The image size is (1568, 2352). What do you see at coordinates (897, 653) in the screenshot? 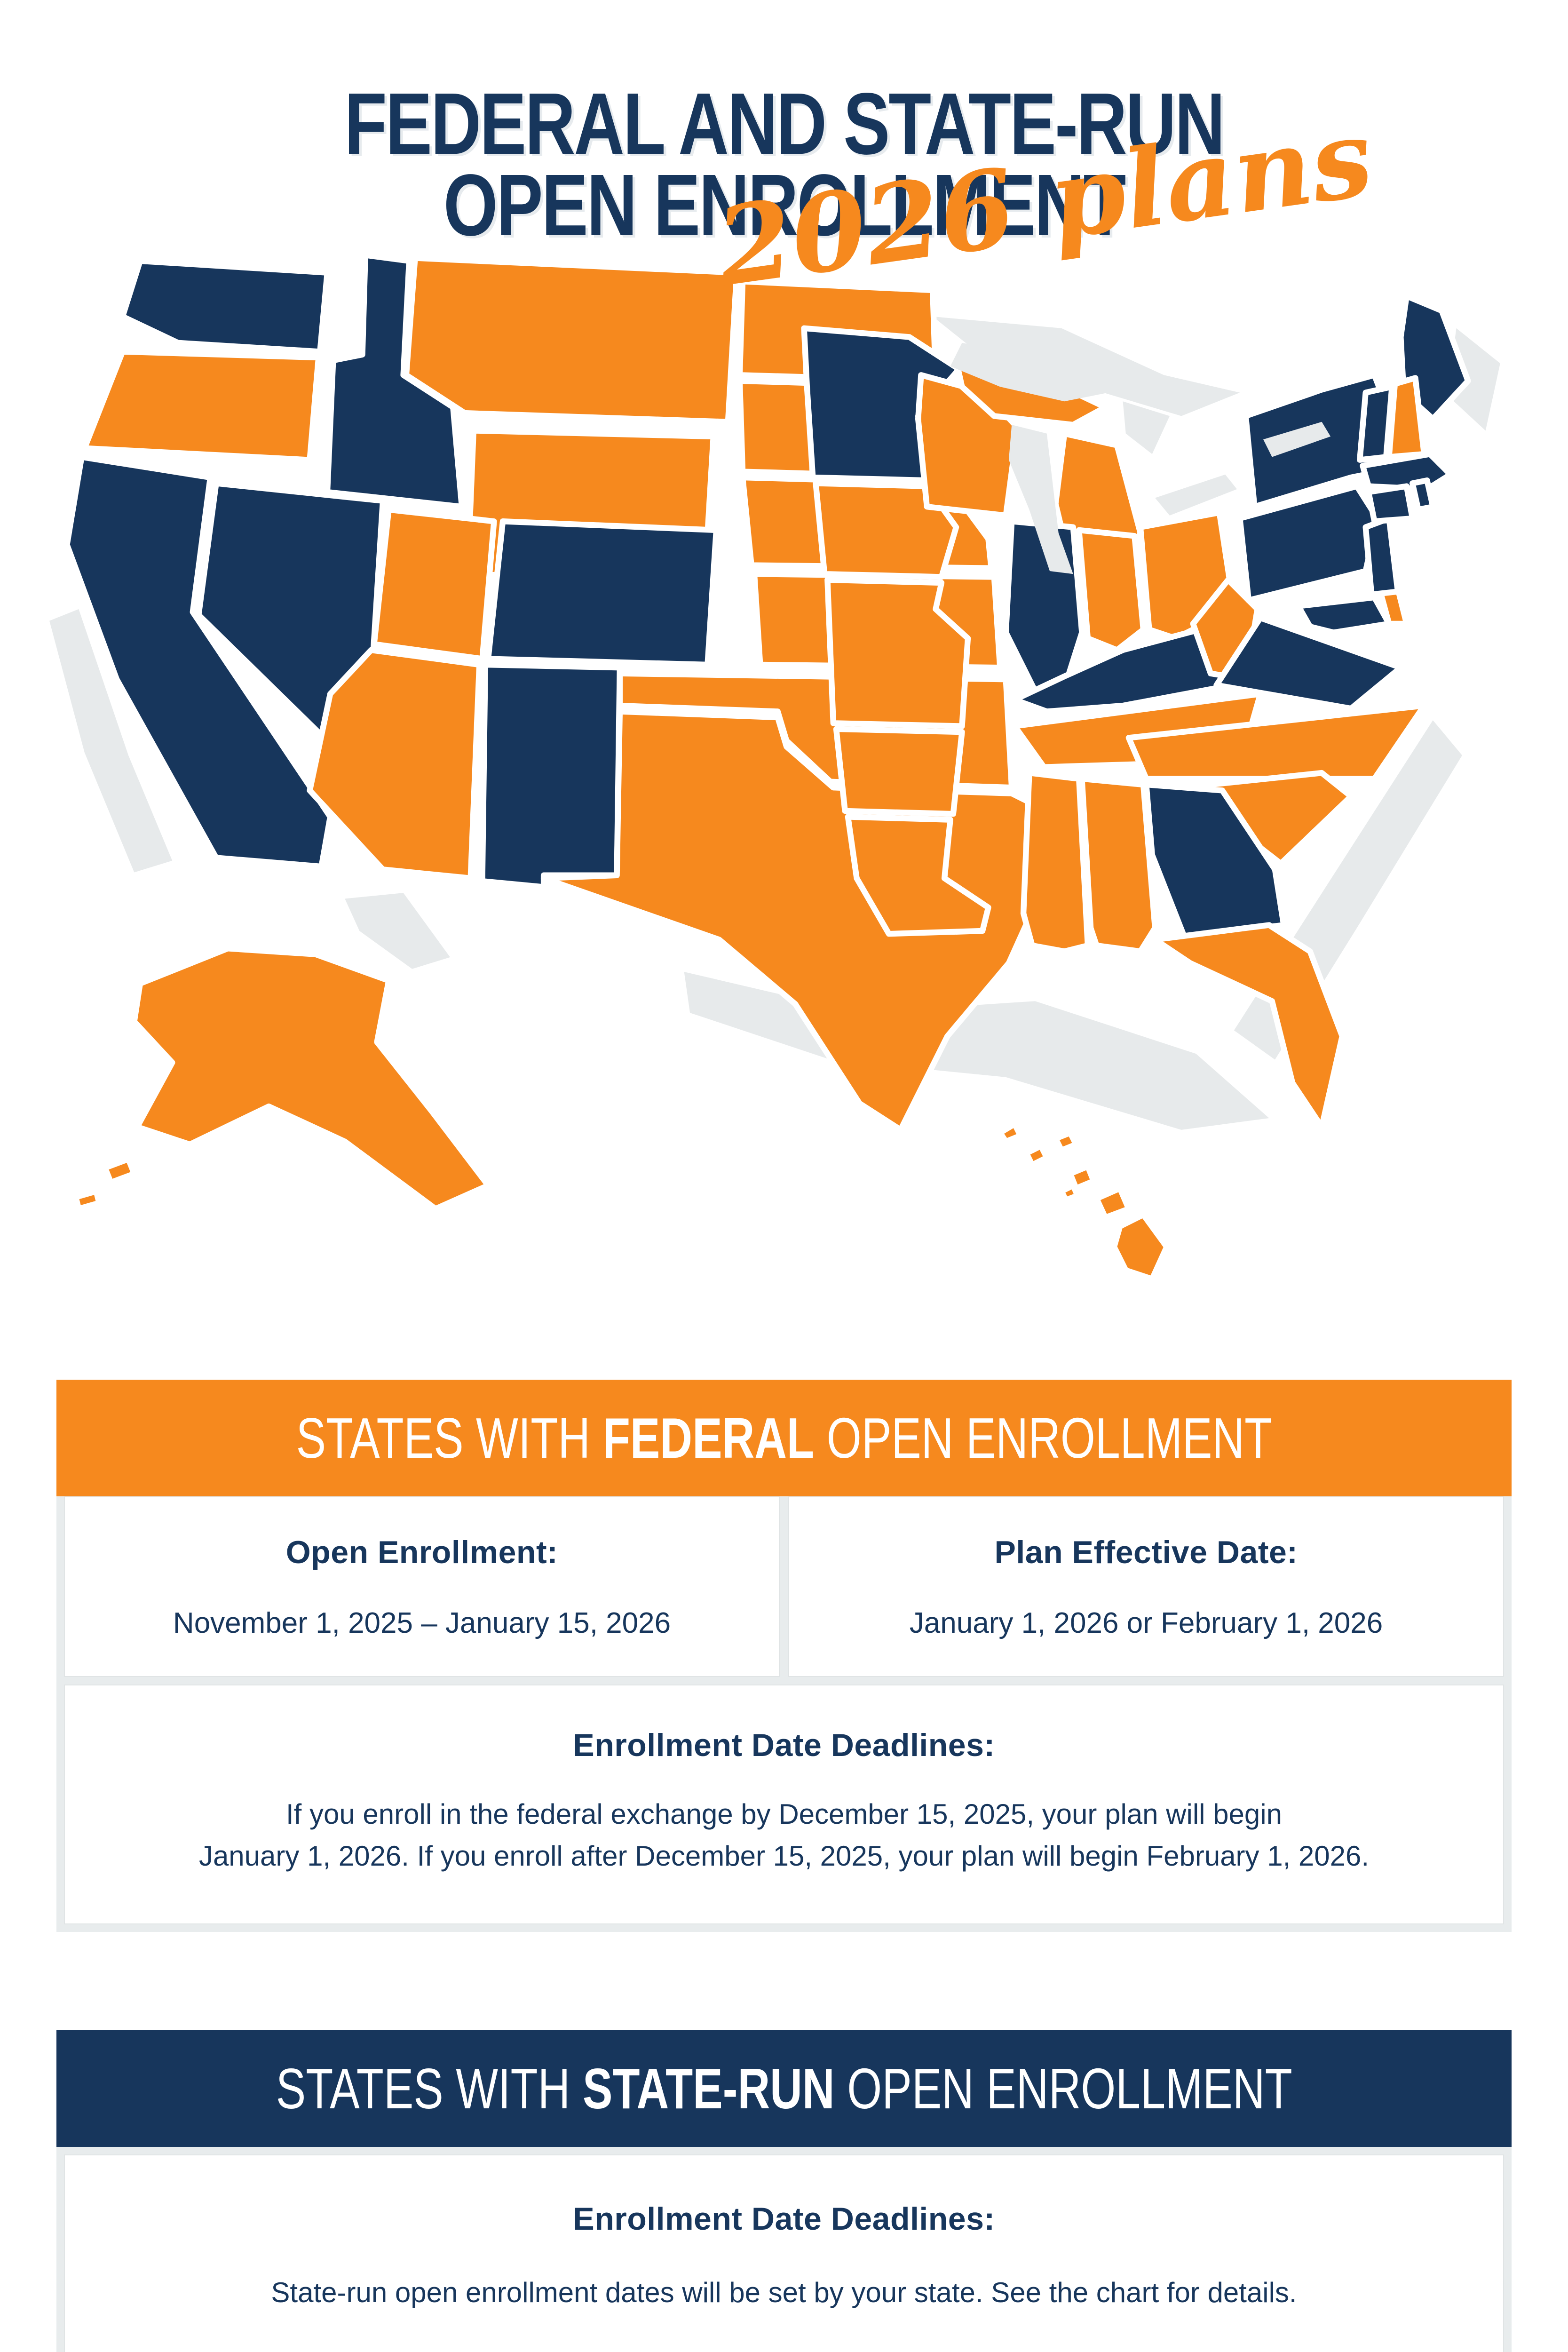
I see `state-missouri` at bounding box center [897, 653].